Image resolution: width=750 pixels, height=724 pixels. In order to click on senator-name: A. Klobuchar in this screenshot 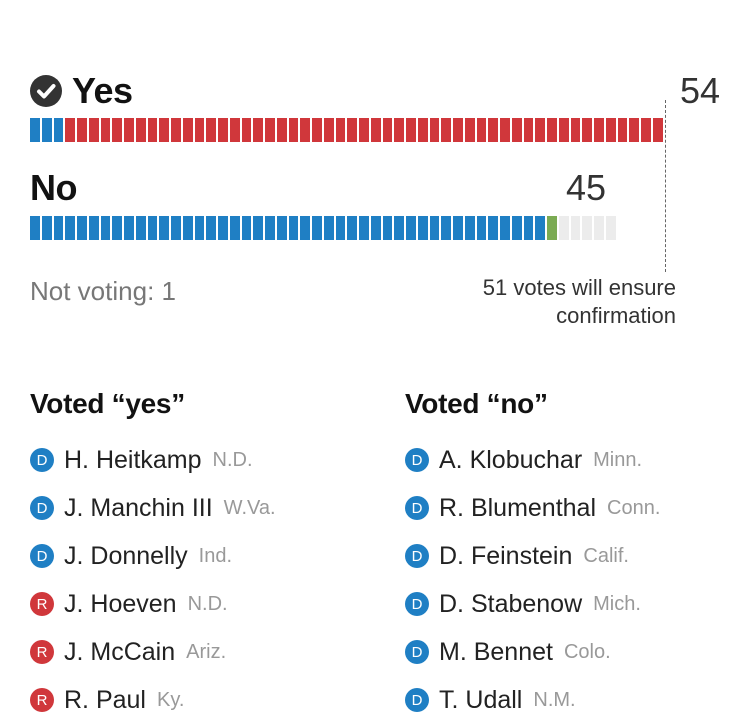, I will do `click(511, 459)`.